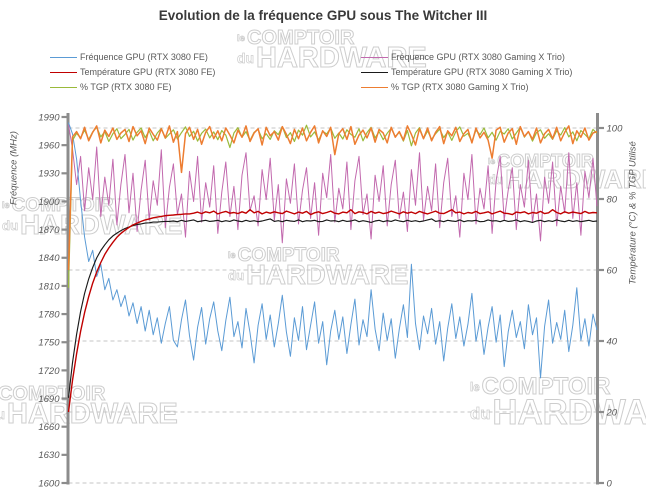 Image resolution: width=646 pixels, height=493 pixels. What do you see at coordinates (49, 314) in the screenshot?
I see `left-axis-tick-label: 1780` at bounding box center [49, 314].